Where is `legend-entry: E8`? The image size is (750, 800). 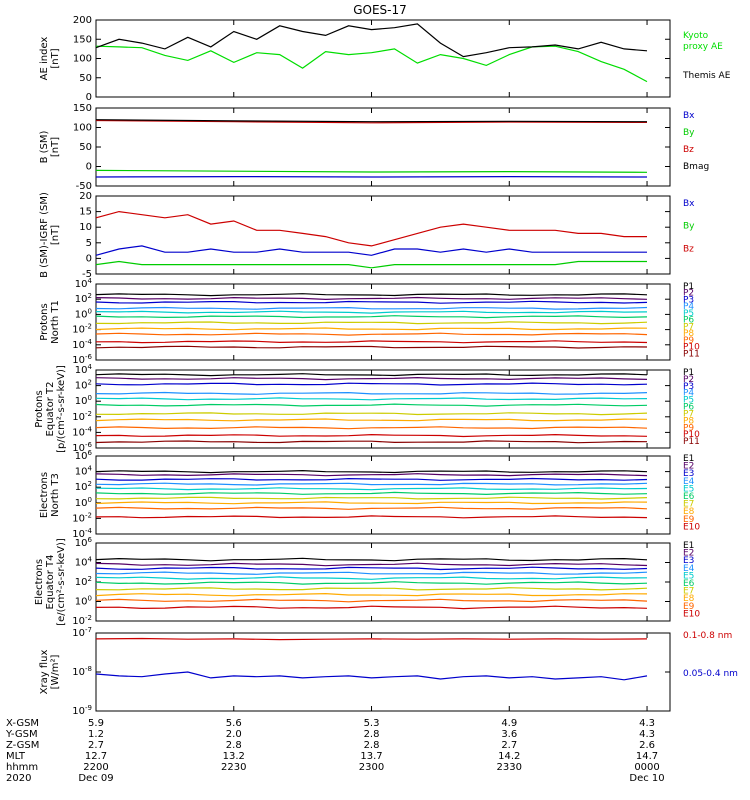 legend-entry: E8 is located at coordinates (689, 599).